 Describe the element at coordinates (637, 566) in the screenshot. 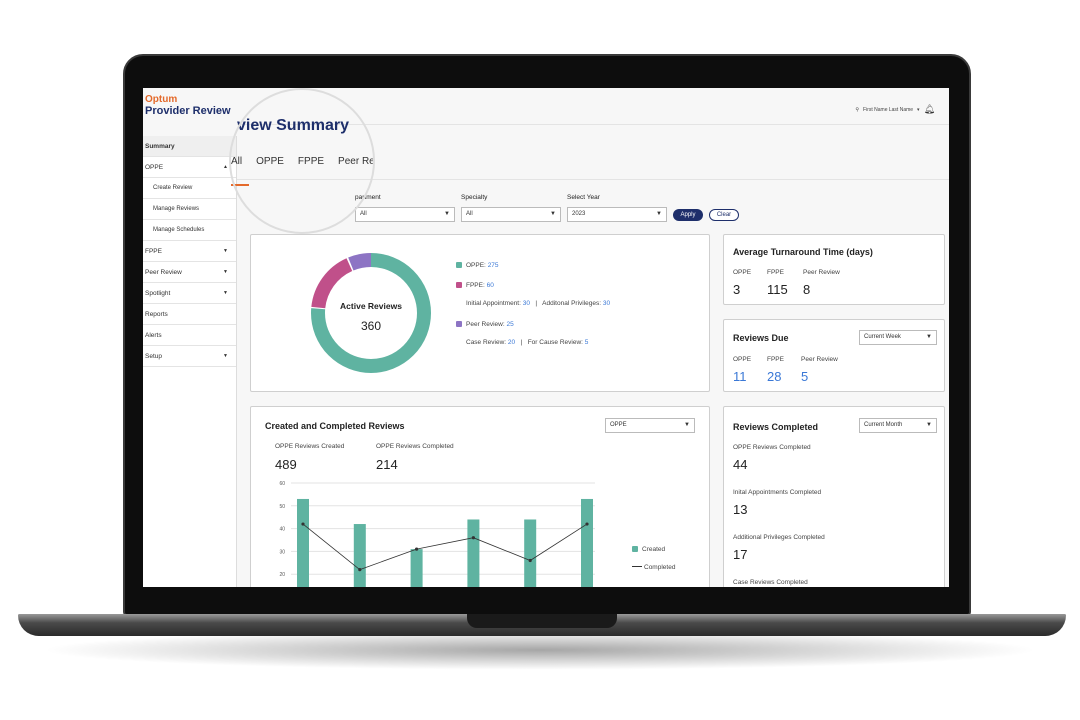

I see `legend-completed-line` at that location.